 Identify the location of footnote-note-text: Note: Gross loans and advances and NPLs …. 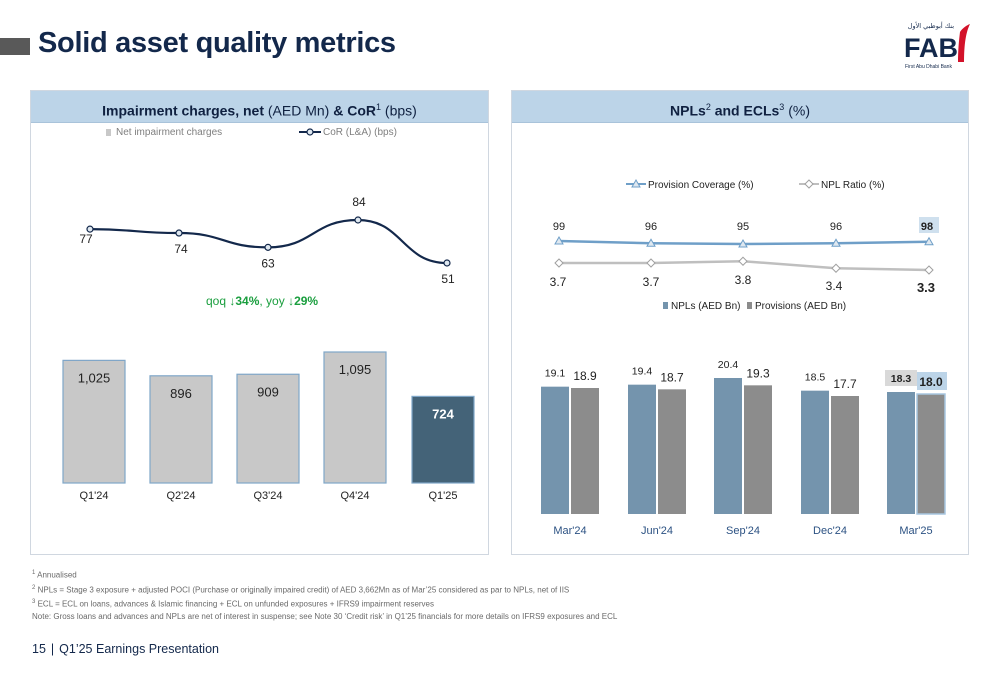
(325, 616).